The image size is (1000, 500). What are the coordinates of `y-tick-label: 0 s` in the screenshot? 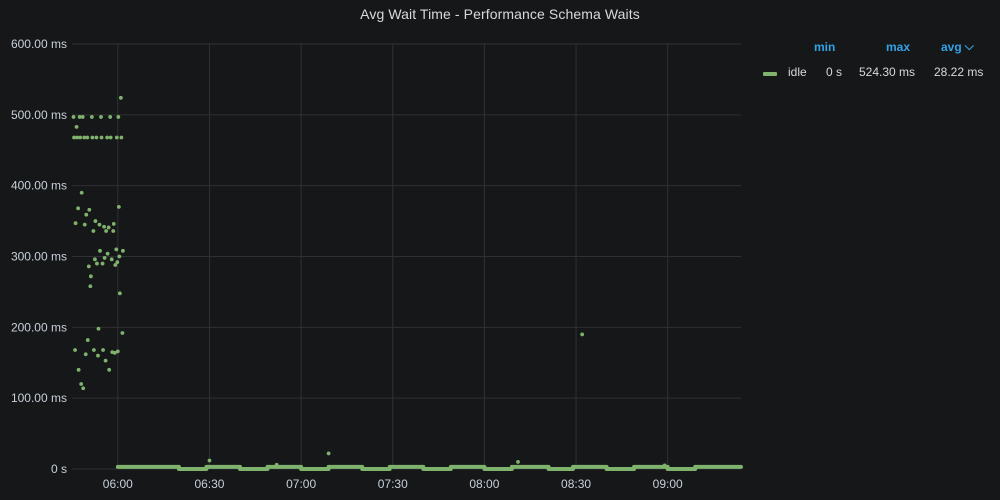 It's located at (59, 469).